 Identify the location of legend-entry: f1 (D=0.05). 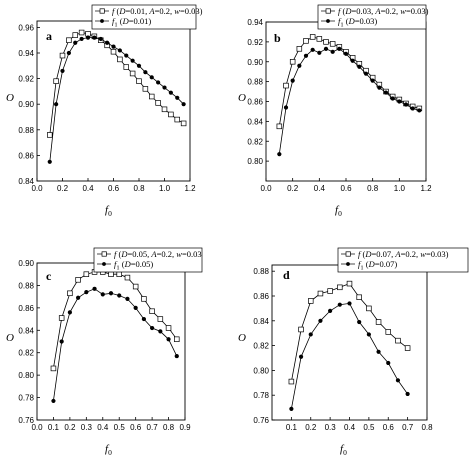
(133, 265).